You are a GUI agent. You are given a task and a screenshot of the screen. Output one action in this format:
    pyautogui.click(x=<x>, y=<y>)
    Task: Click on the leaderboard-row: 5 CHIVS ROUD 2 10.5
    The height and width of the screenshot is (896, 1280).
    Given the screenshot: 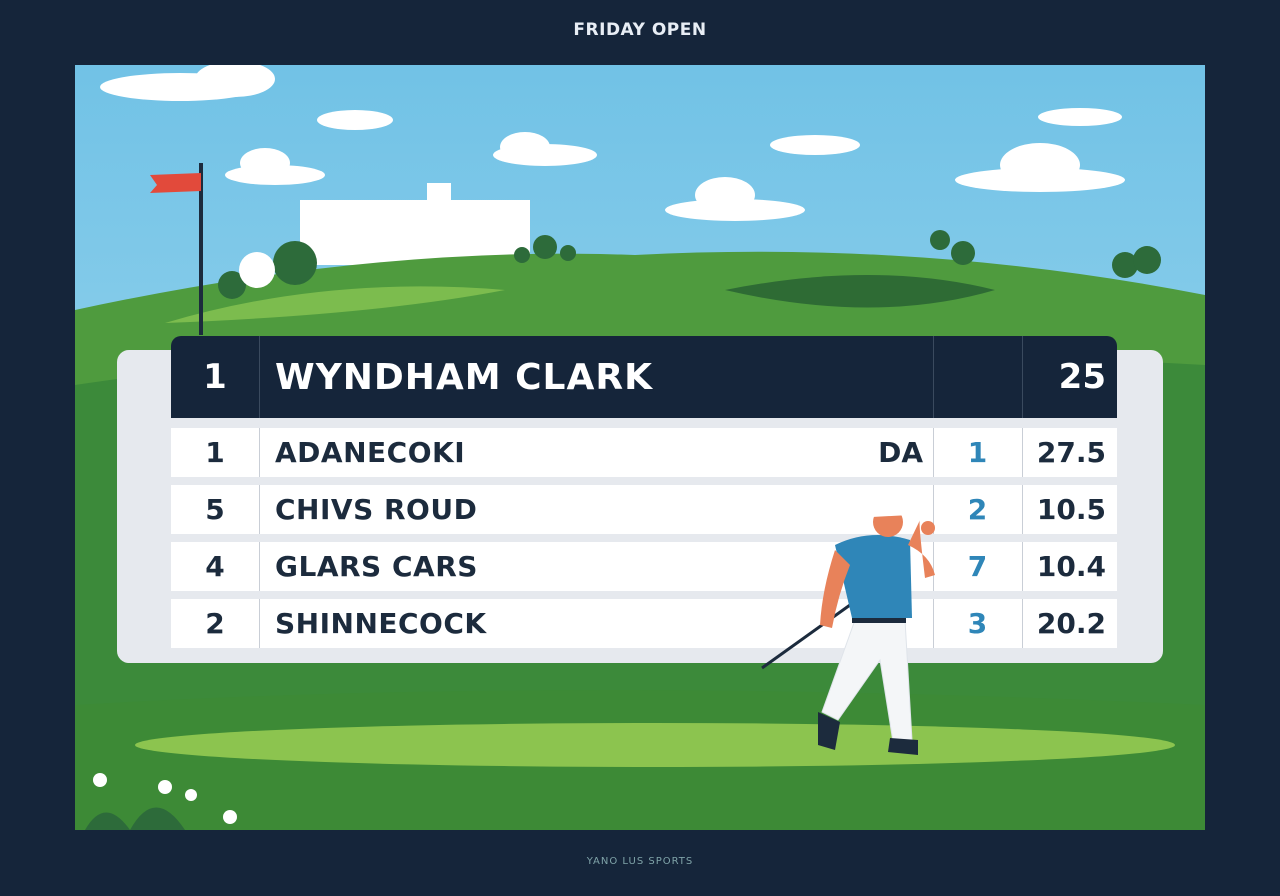 What is the action you would take?
    pyautogui.click(x=644, y=509)
    